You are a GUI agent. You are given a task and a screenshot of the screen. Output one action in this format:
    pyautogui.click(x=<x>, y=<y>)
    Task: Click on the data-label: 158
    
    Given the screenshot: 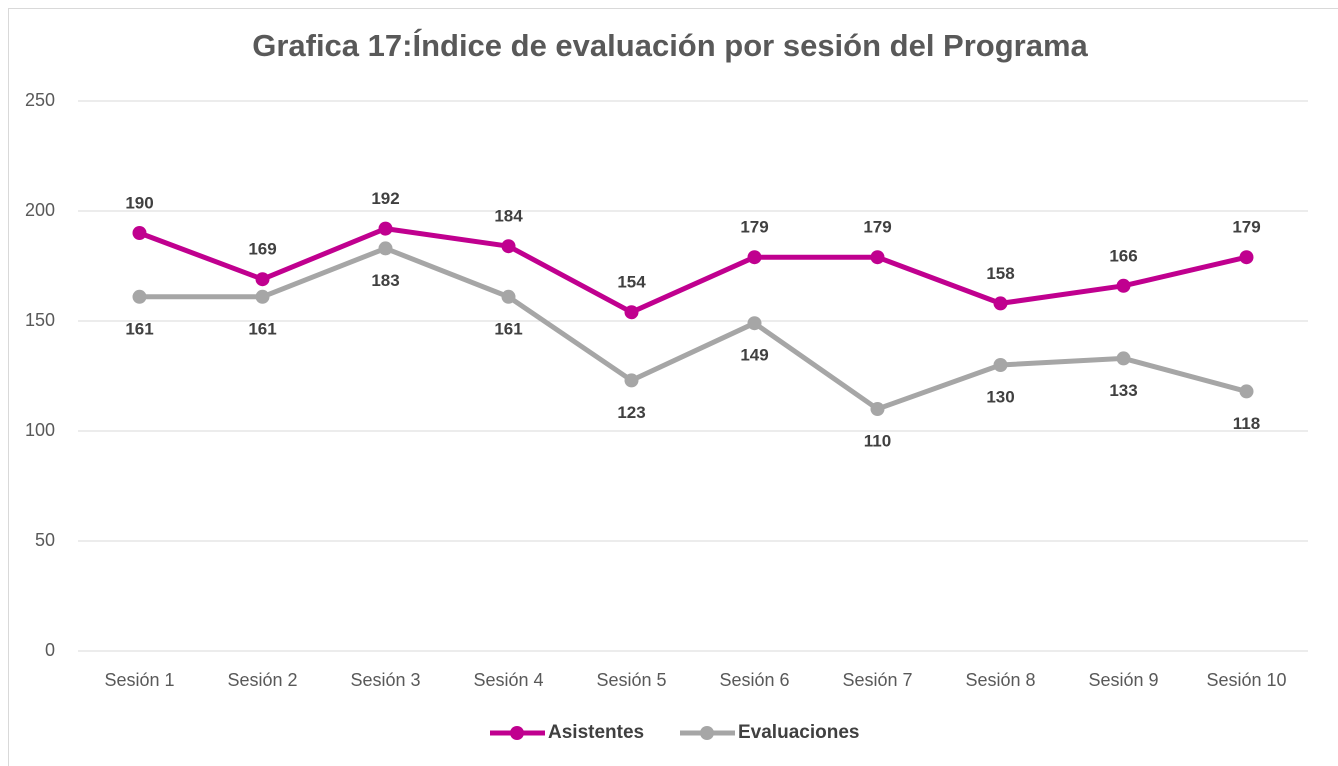 What is the action you would take?
    pyautogui.click(x=1000, y=273)
    